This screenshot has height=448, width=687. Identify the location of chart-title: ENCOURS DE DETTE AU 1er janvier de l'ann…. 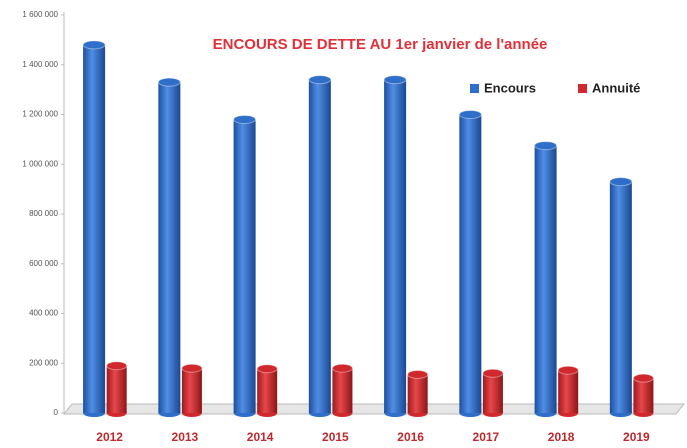
(380, 44).